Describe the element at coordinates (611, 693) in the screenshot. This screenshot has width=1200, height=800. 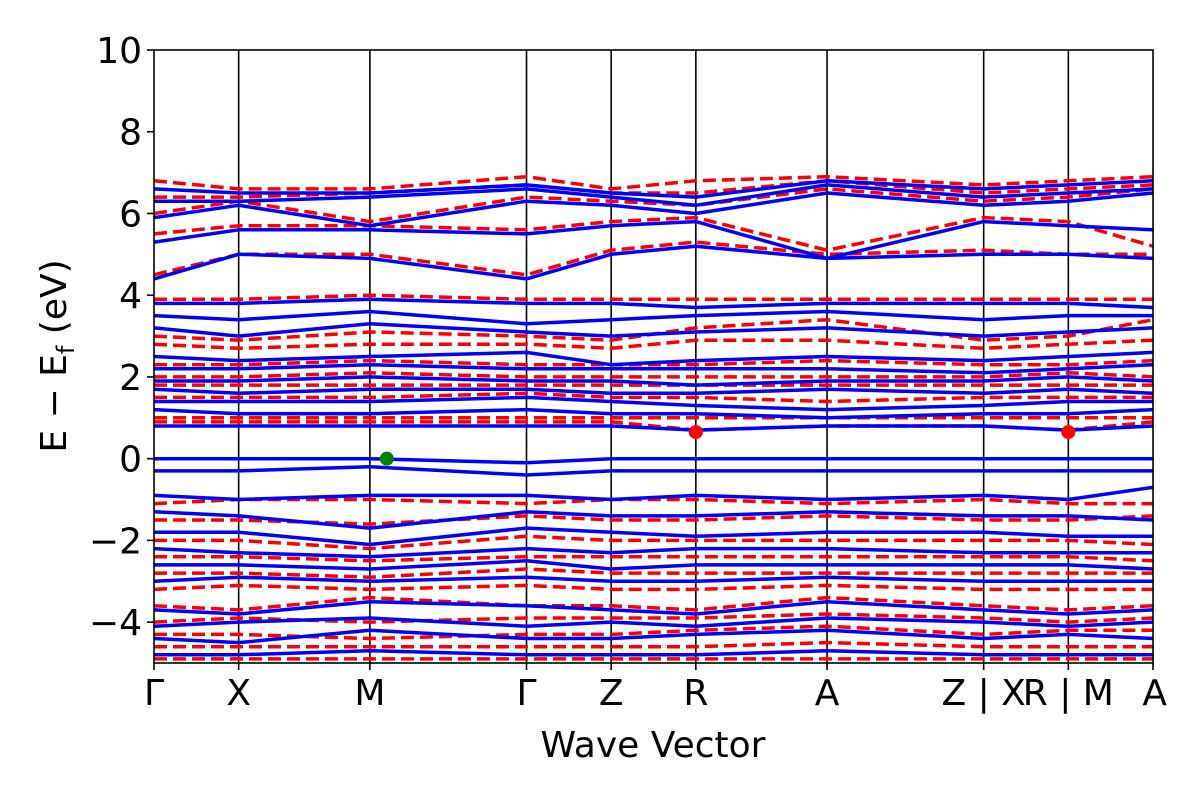
I see `x-tick-label: Z` at that location.